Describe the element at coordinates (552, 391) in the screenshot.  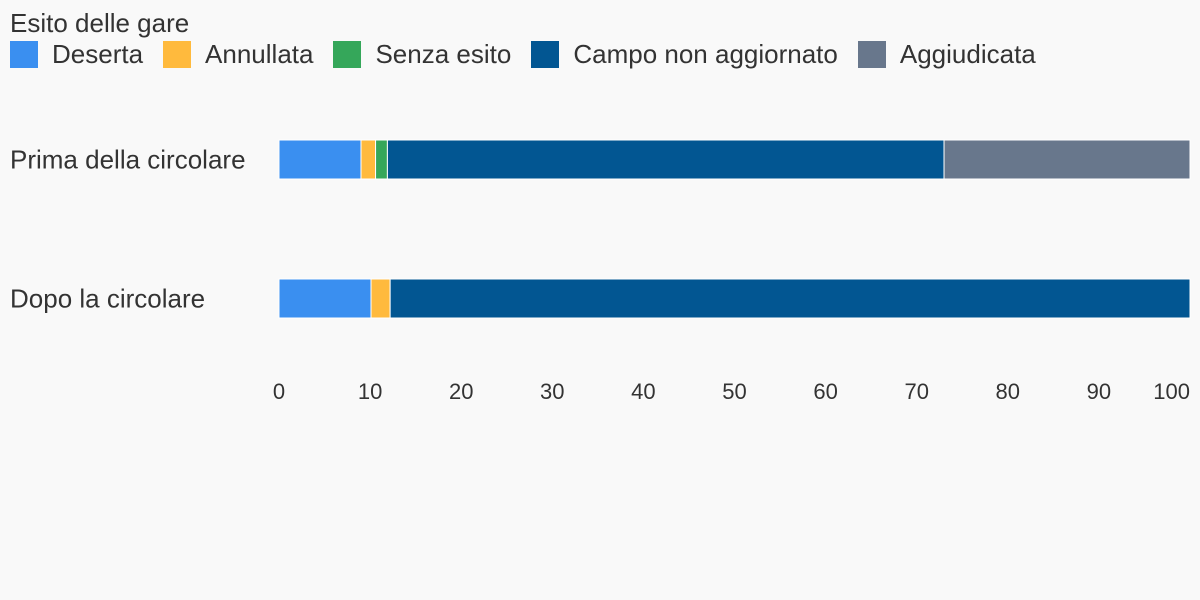
I see `x-tick-label: 30` at that location.